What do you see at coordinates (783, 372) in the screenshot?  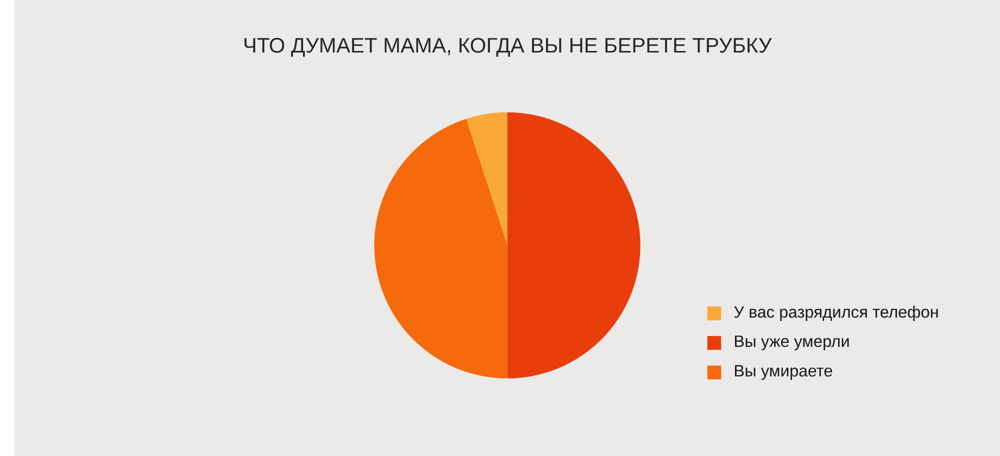 I see `legend-label: Вы умираете` at bounding box center [783, 372].